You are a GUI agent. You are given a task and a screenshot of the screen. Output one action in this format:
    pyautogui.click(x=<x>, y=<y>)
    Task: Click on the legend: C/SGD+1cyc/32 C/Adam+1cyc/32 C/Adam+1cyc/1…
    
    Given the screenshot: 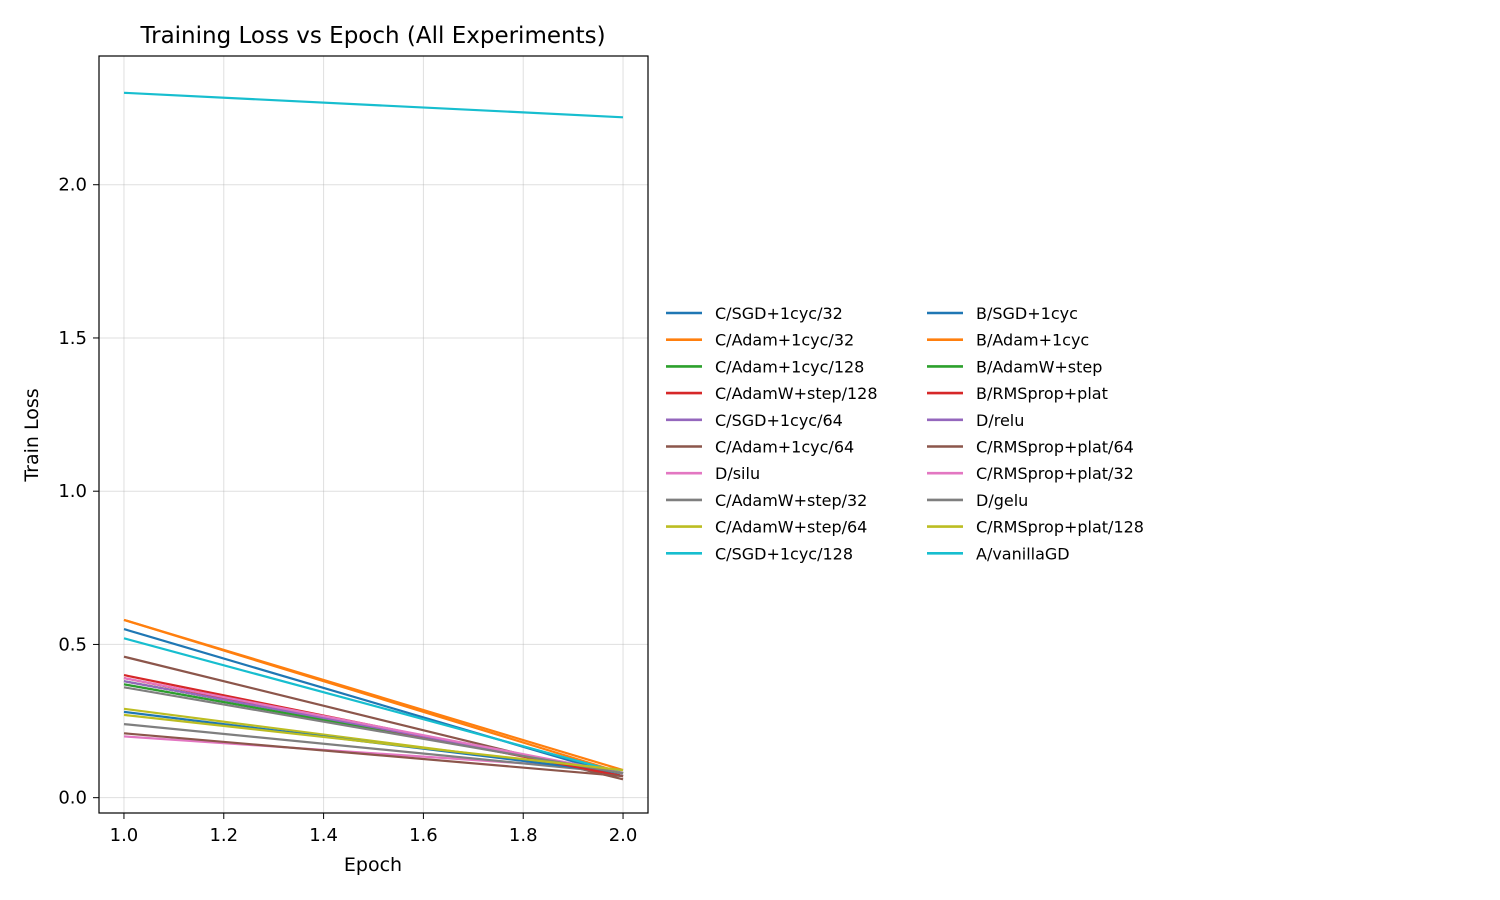 What is the action you would take?
    pyautogui.click(x=905, y=433)
    